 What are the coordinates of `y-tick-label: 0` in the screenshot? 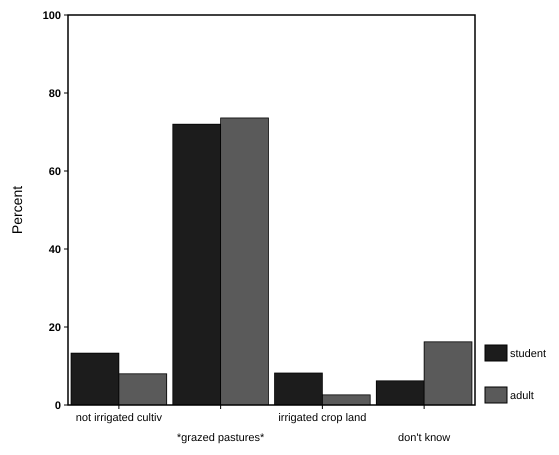 It's located at (57, 406).